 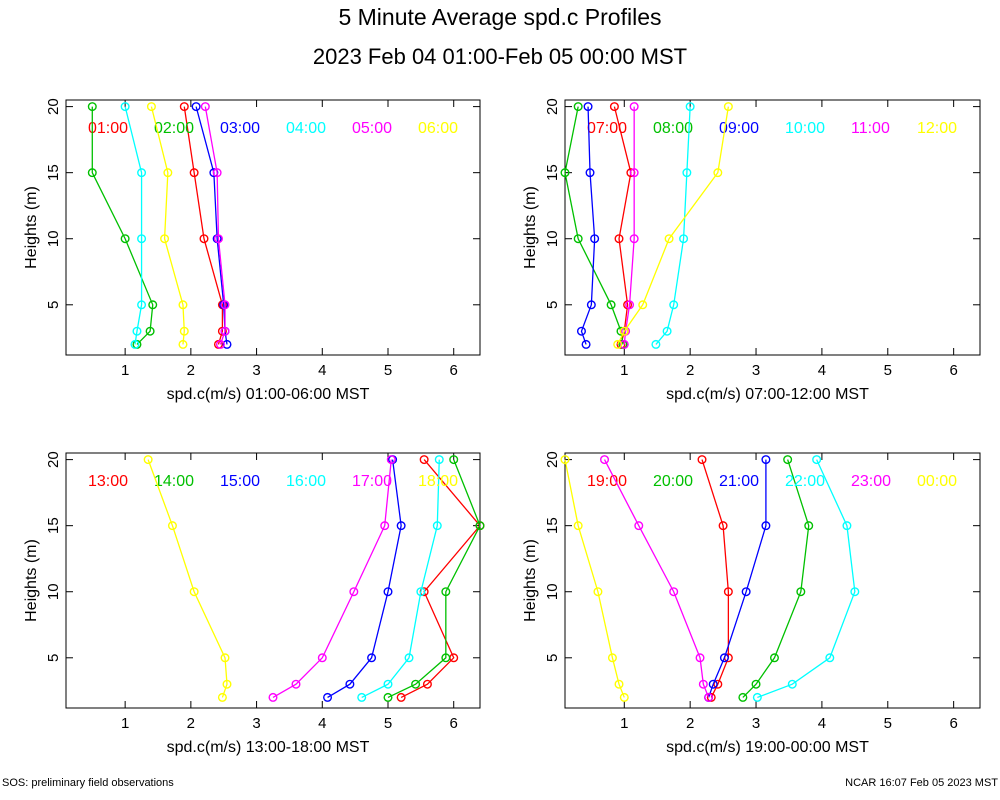 I want to click on legend-entry: 14:00, so click(x=174, y=481).